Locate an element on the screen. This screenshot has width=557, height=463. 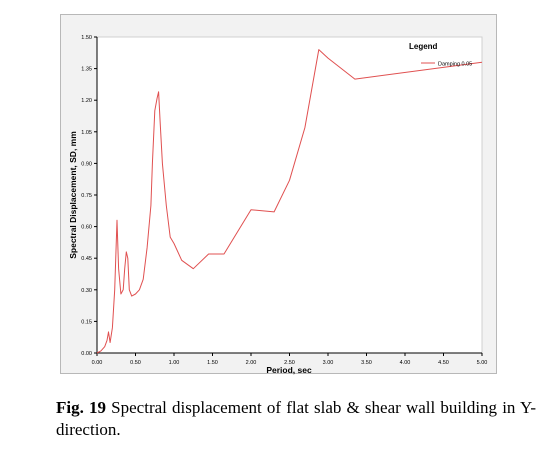
x-tick-label: 4.00 is located at coordinates (405, 363).